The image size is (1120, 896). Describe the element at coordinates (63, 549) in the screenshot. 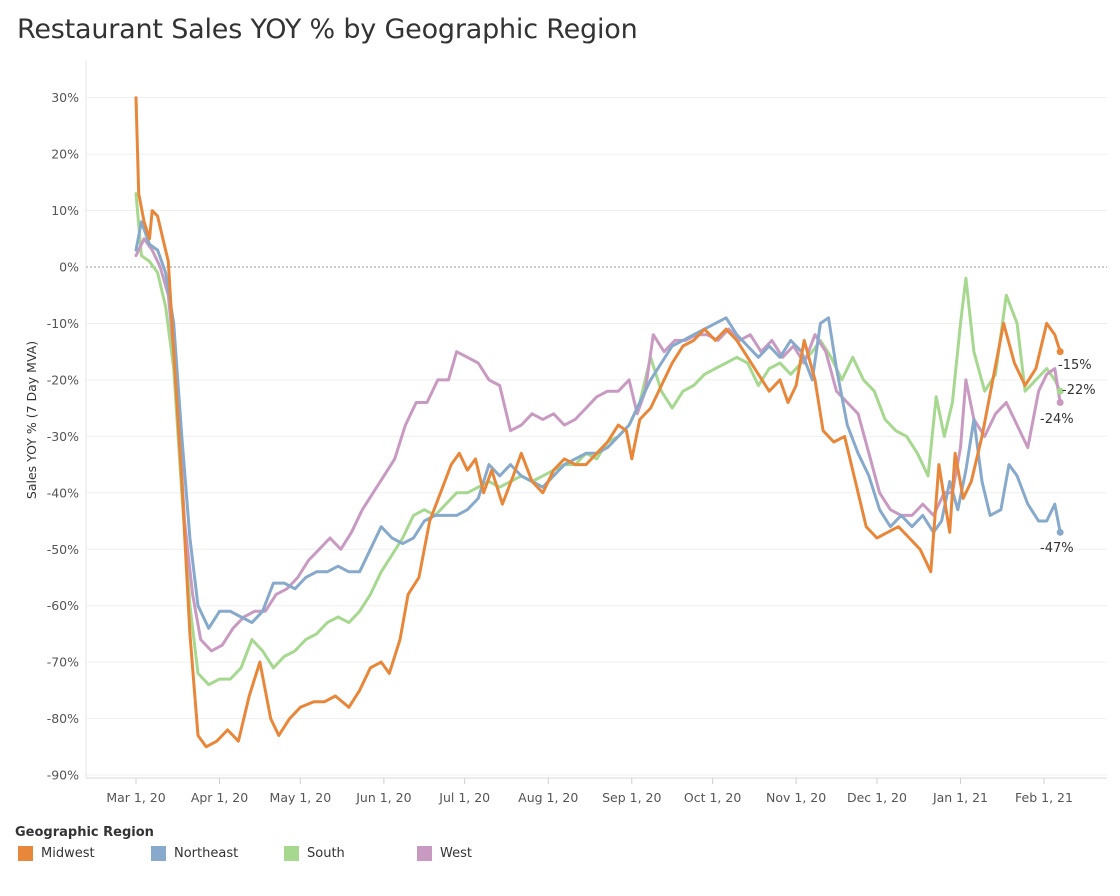

I see `y-tick-label: -50%` at that location.